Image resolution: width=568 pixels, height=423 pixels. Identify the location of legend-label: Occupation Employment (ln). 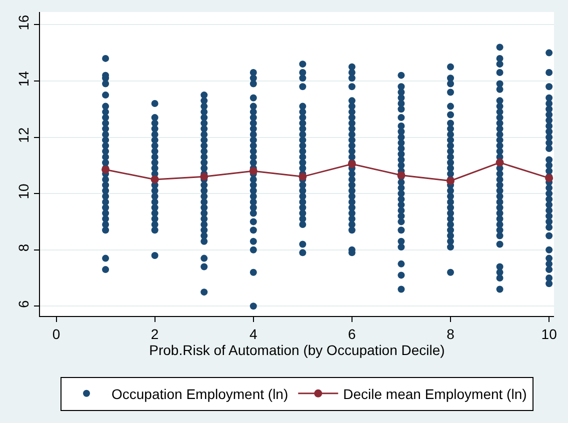
(200, 394).